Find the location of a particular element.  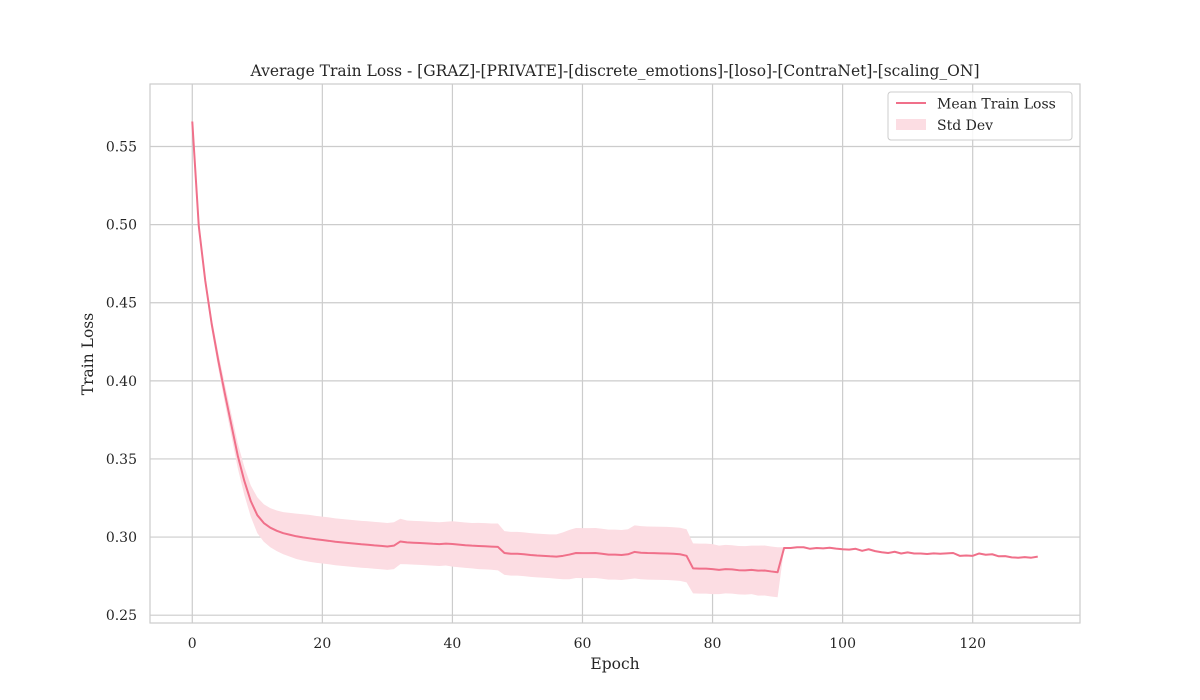

y-tick-label: 0.25 is located at coordinates (121, 616).